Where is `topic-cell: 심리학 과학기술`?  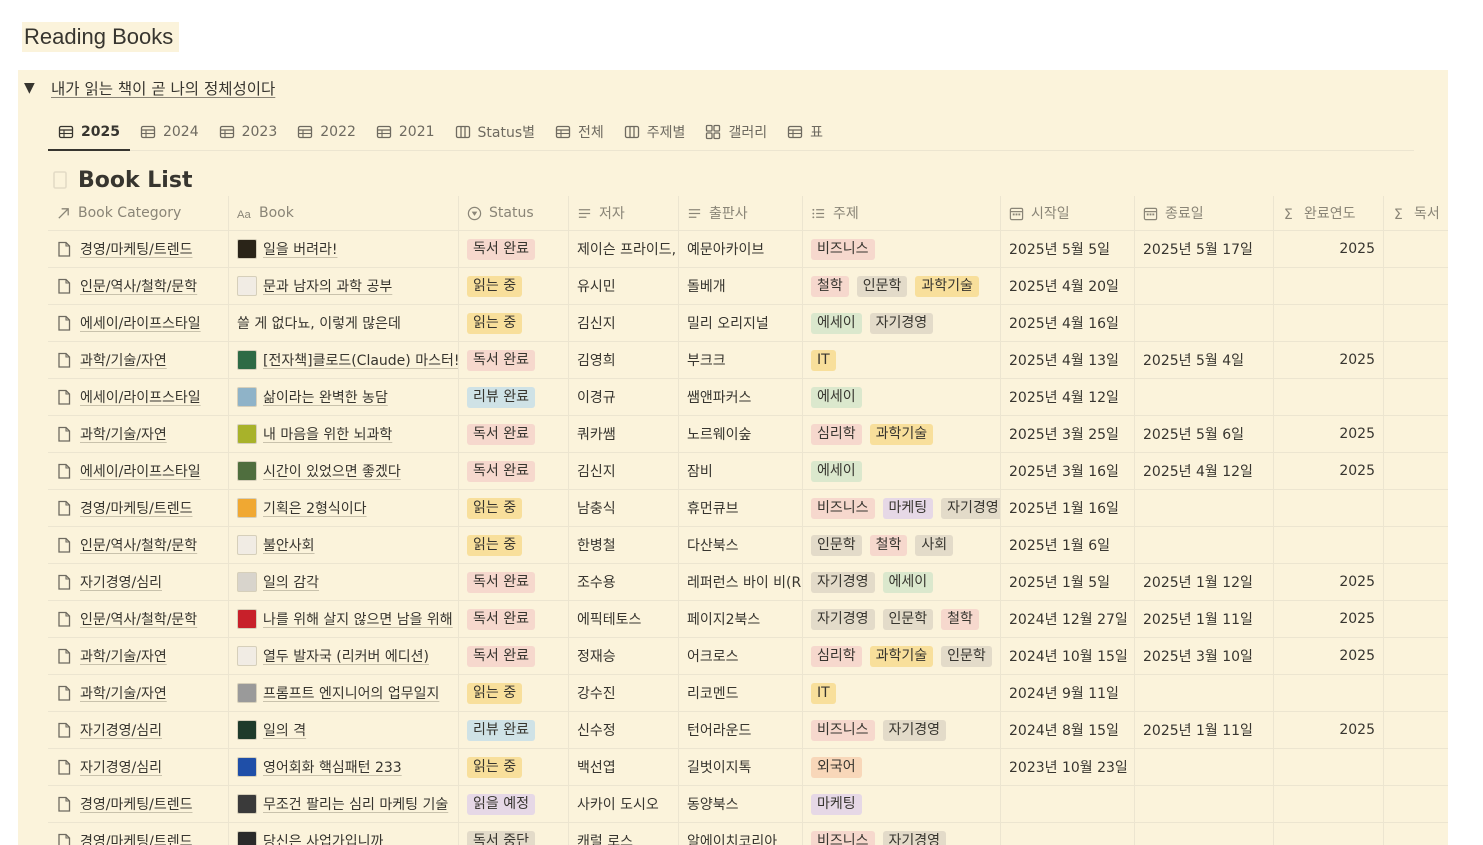 topic-cell: 심리학 과학기술 is located at coordinates (902, 434).